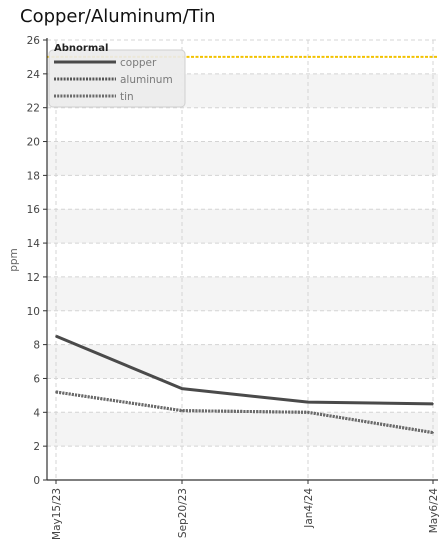  What do you see at coordinates (34, 75) in the screenshot?
I see `y-tick-label: 24` at bounding box center [34, 75].